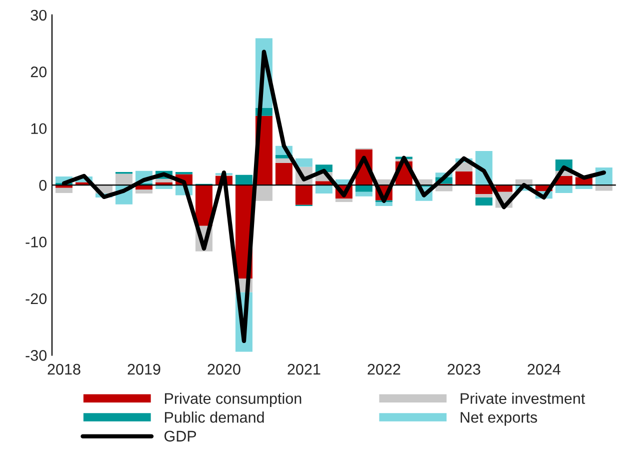  What do you see at coordinates (304, 369) in the screenshot?
I see `x-tick-label: 2021` at bounding box center [304, 369].